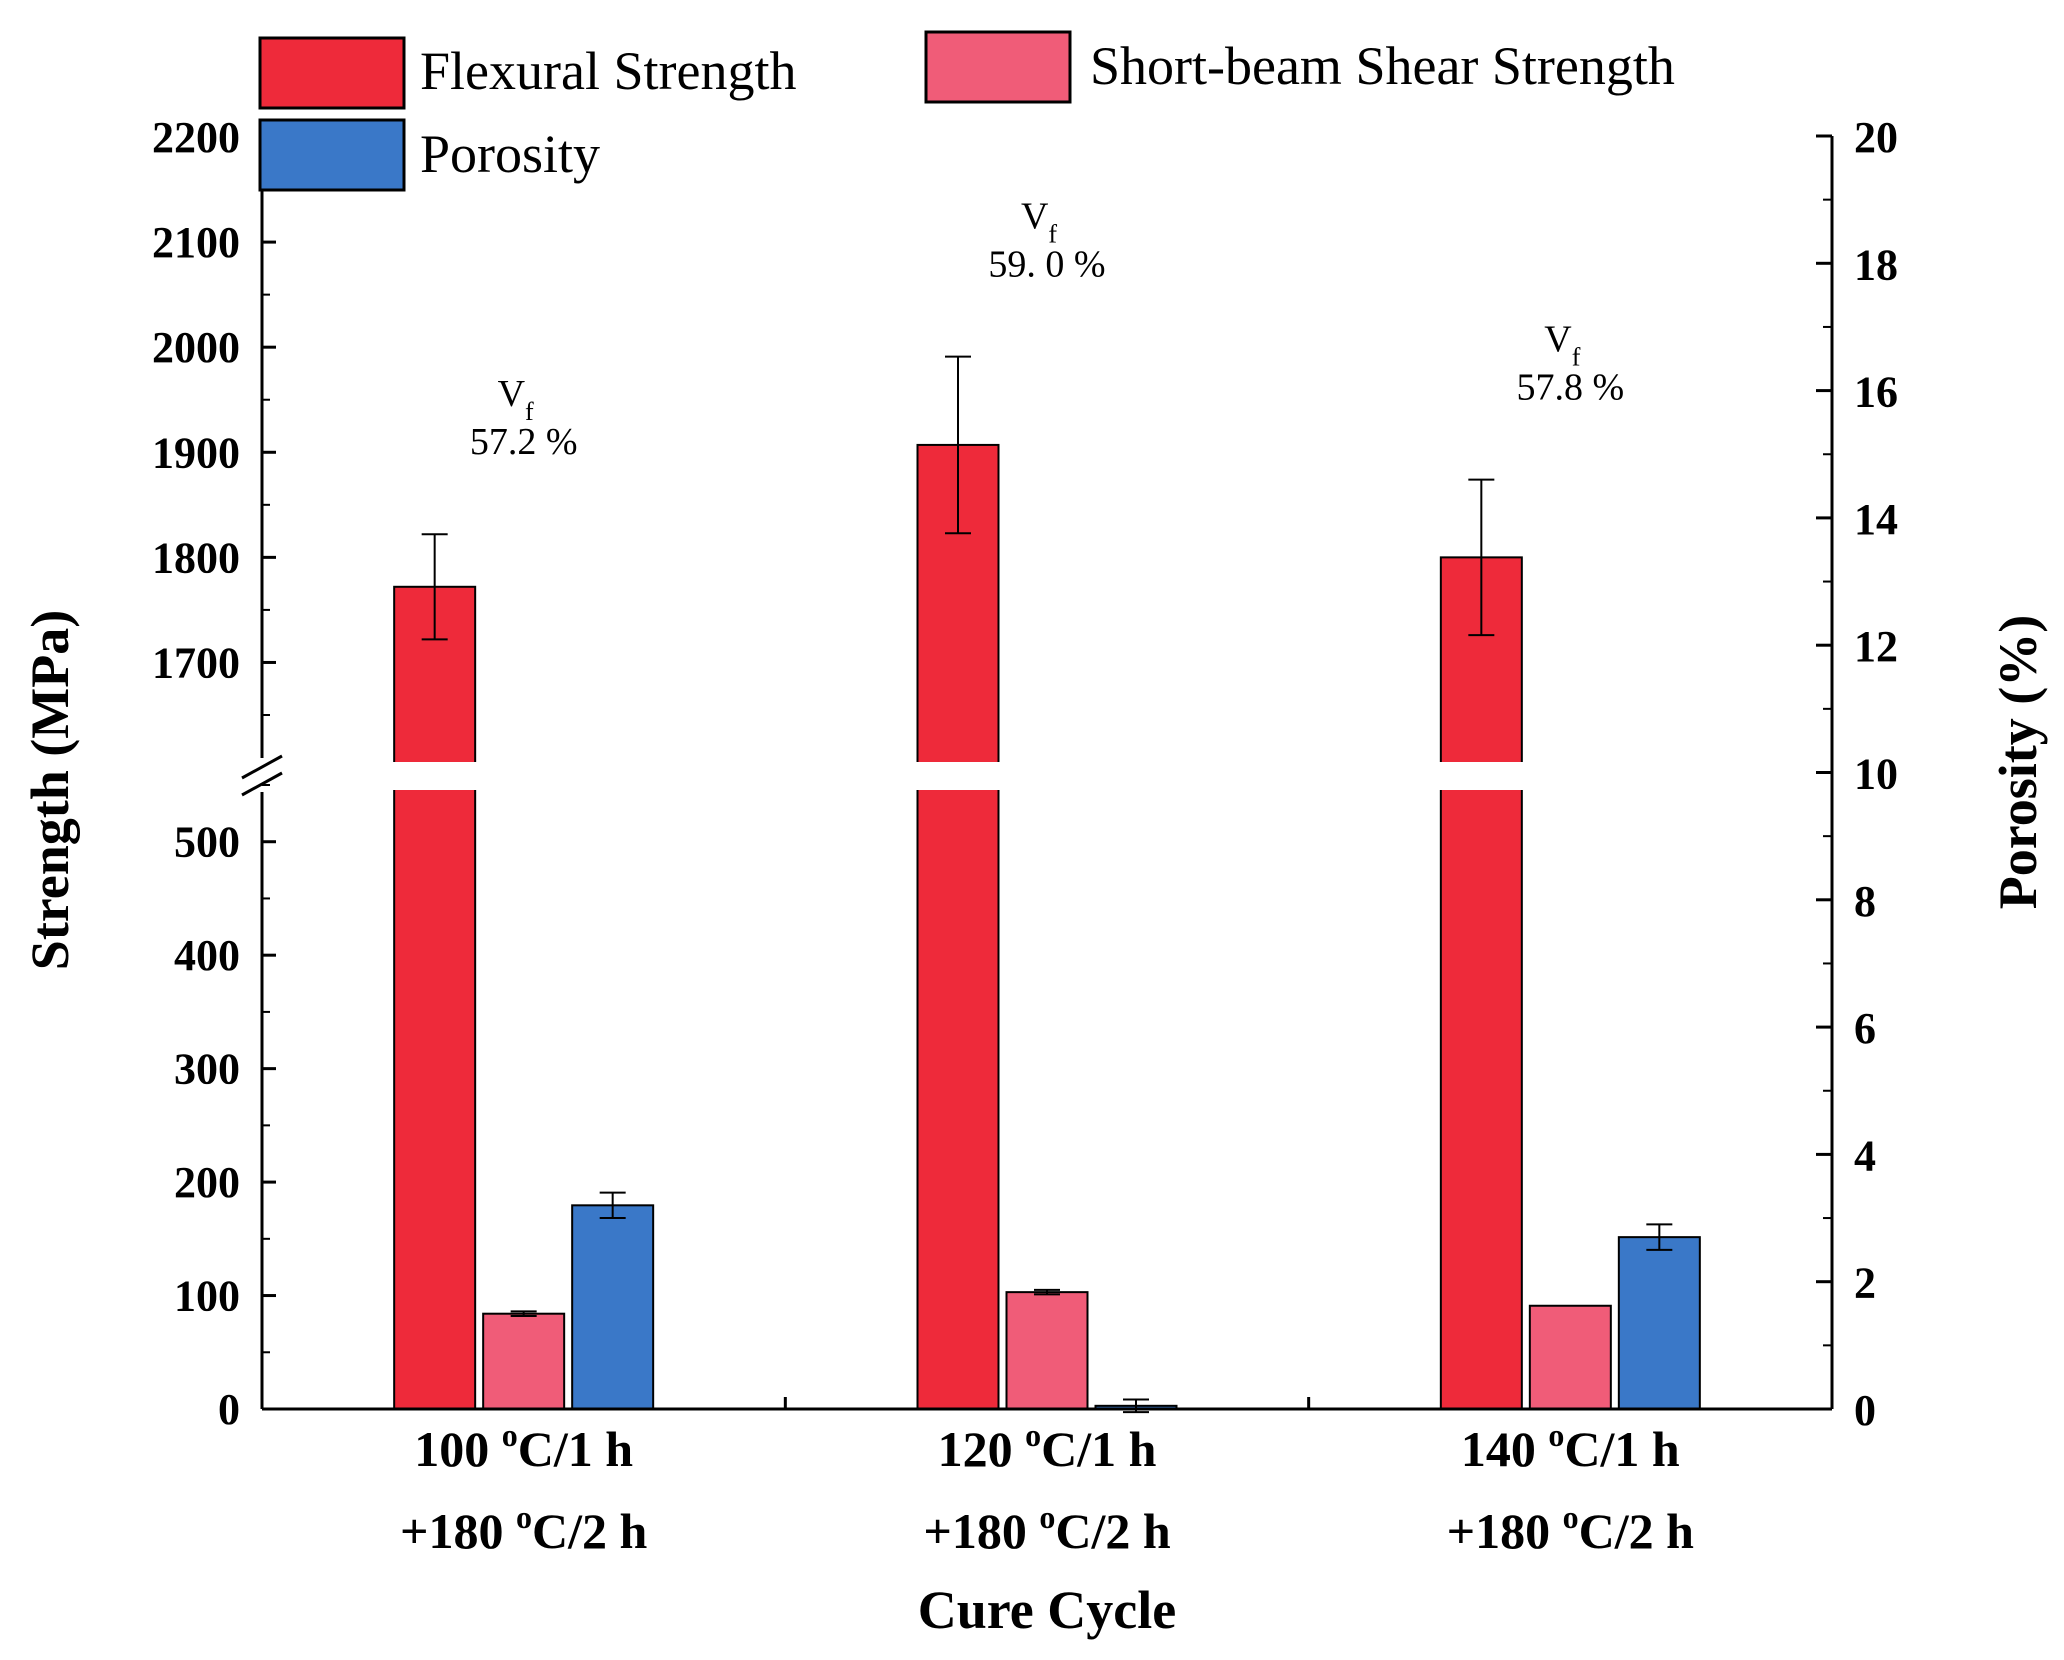 This screenshot has width=2064, height=1660. What do you see at coordinates (524, 442) in the screenshot?
I see `vf-value: 57.2 %` at bounding box center [524, 442].